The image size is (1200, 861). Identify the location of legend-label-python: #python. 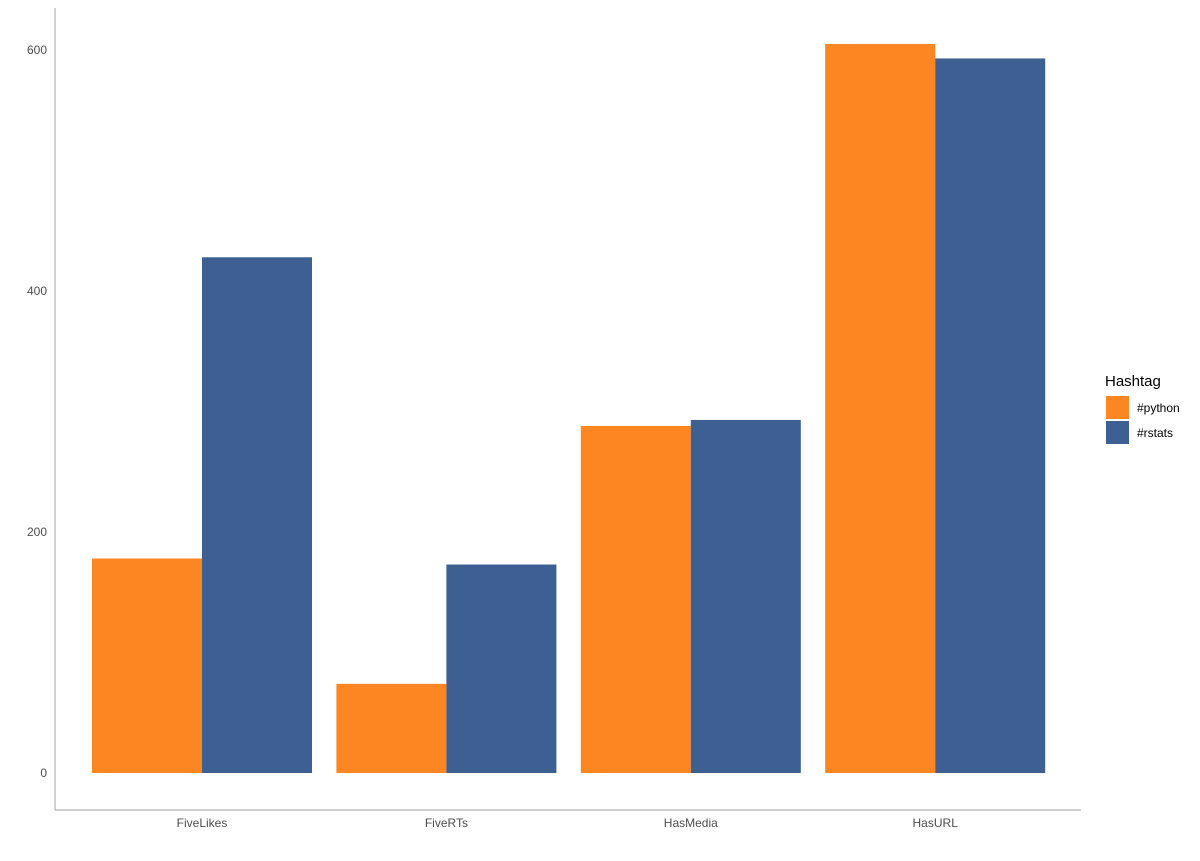
(1158, 408).